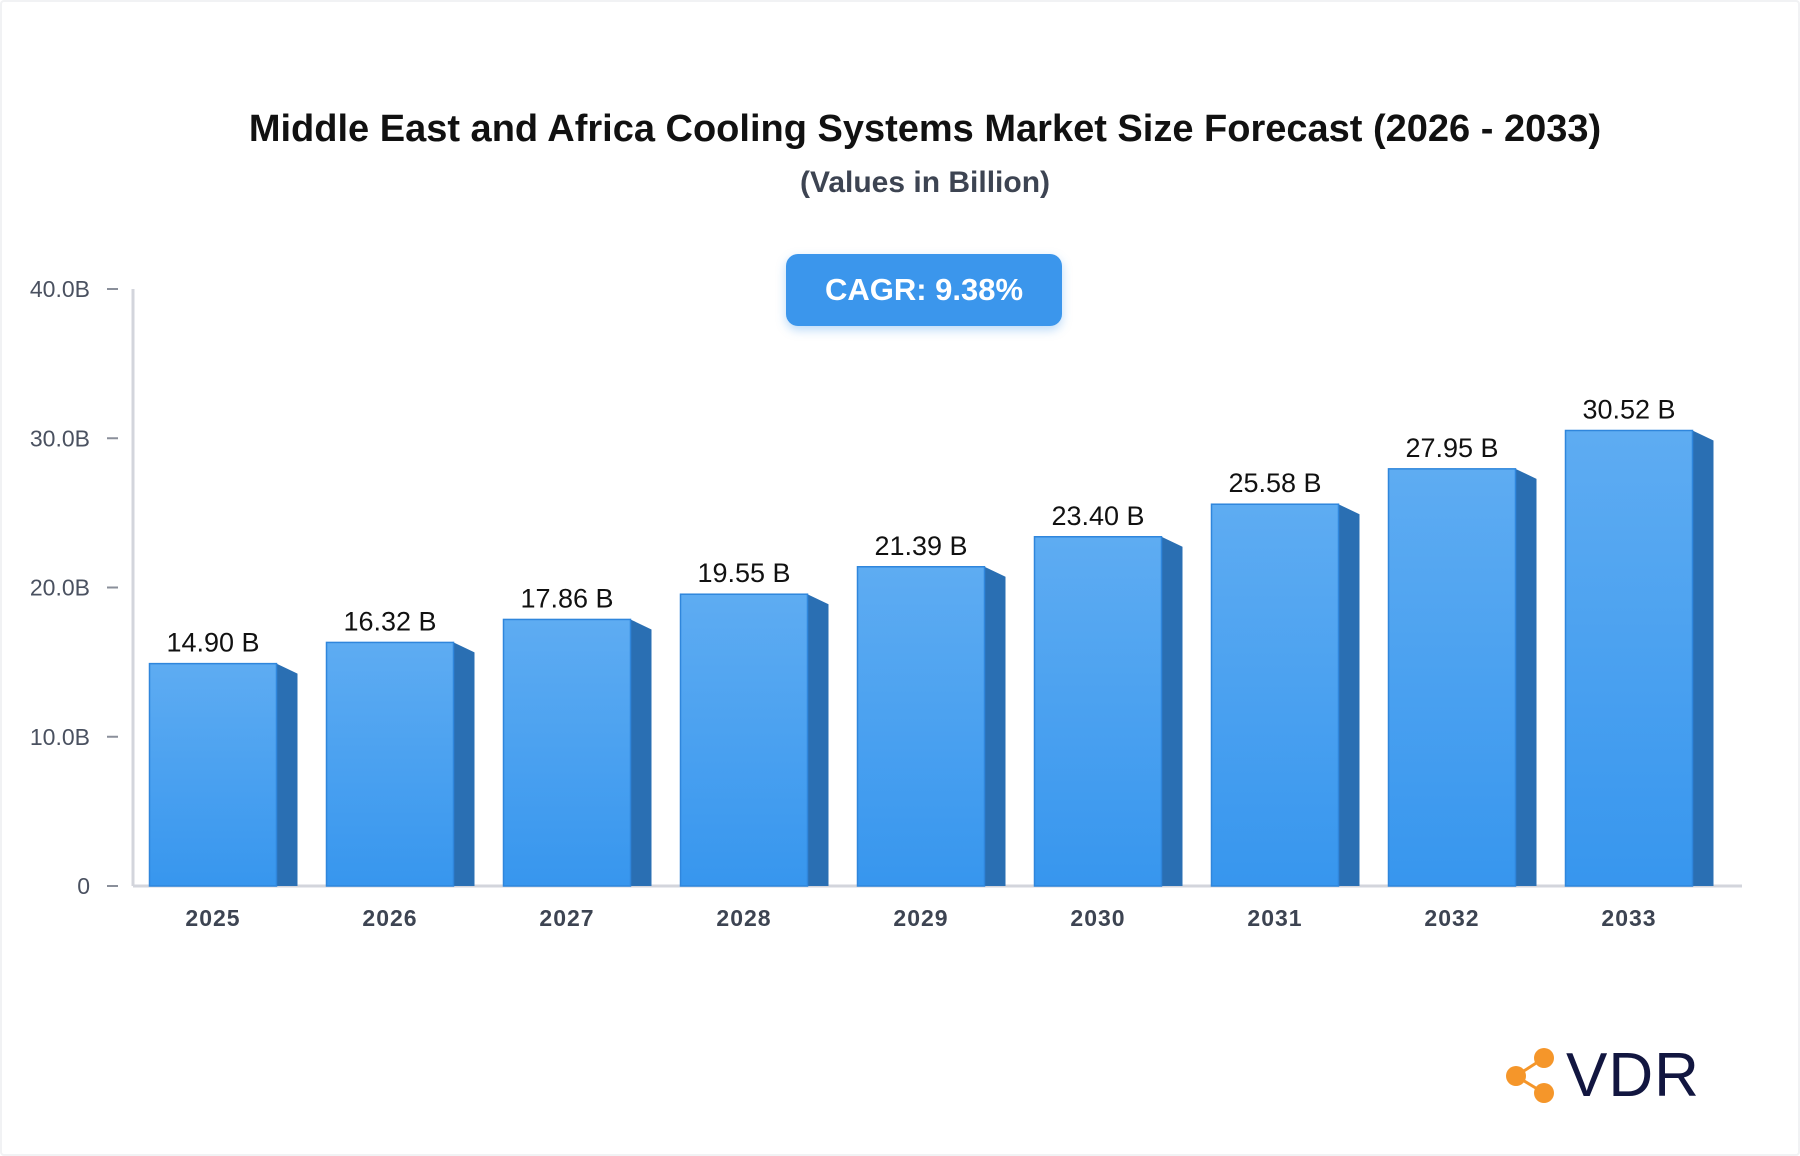  What do you see at coordinates (212, 918) in the screenshot?
I see `x-tick-label: 2025` at bounding box center [212, 918].